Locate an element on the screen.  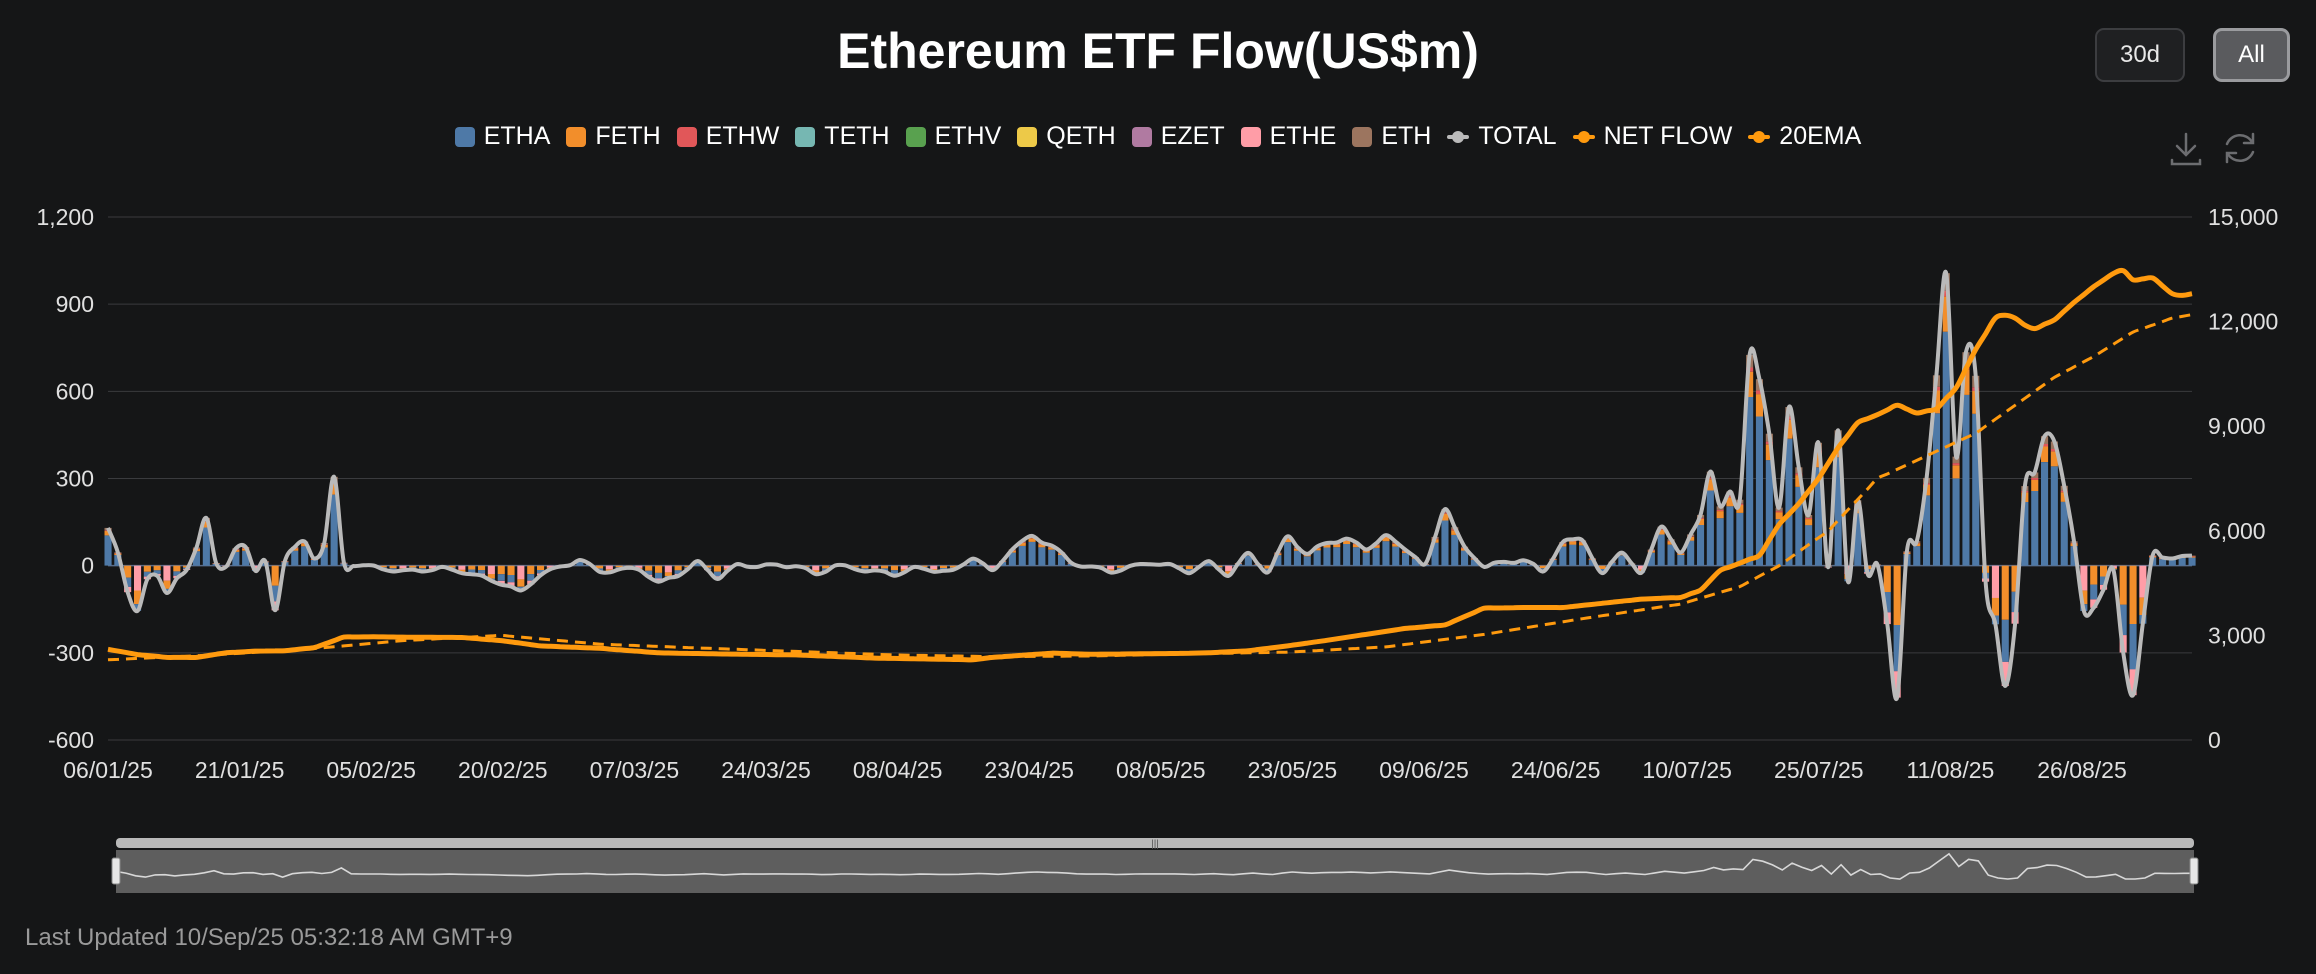
download-icon is located at coordinates (2186, 148).